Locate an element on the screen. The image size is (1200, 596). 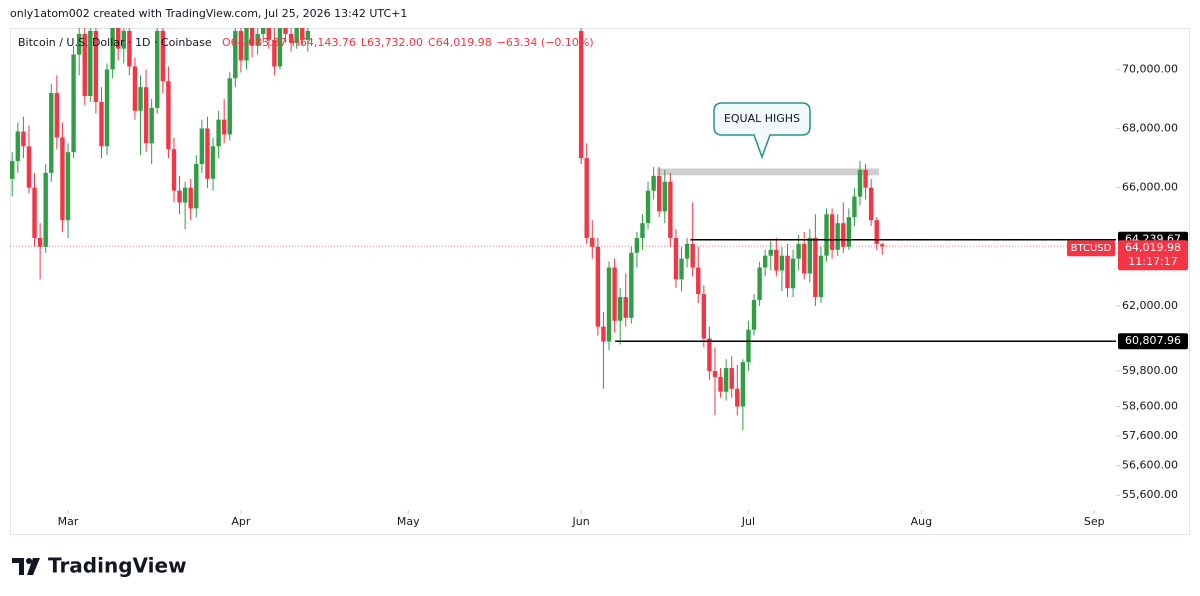
x-tick-label: Aug is located at coordinates (921, 521).